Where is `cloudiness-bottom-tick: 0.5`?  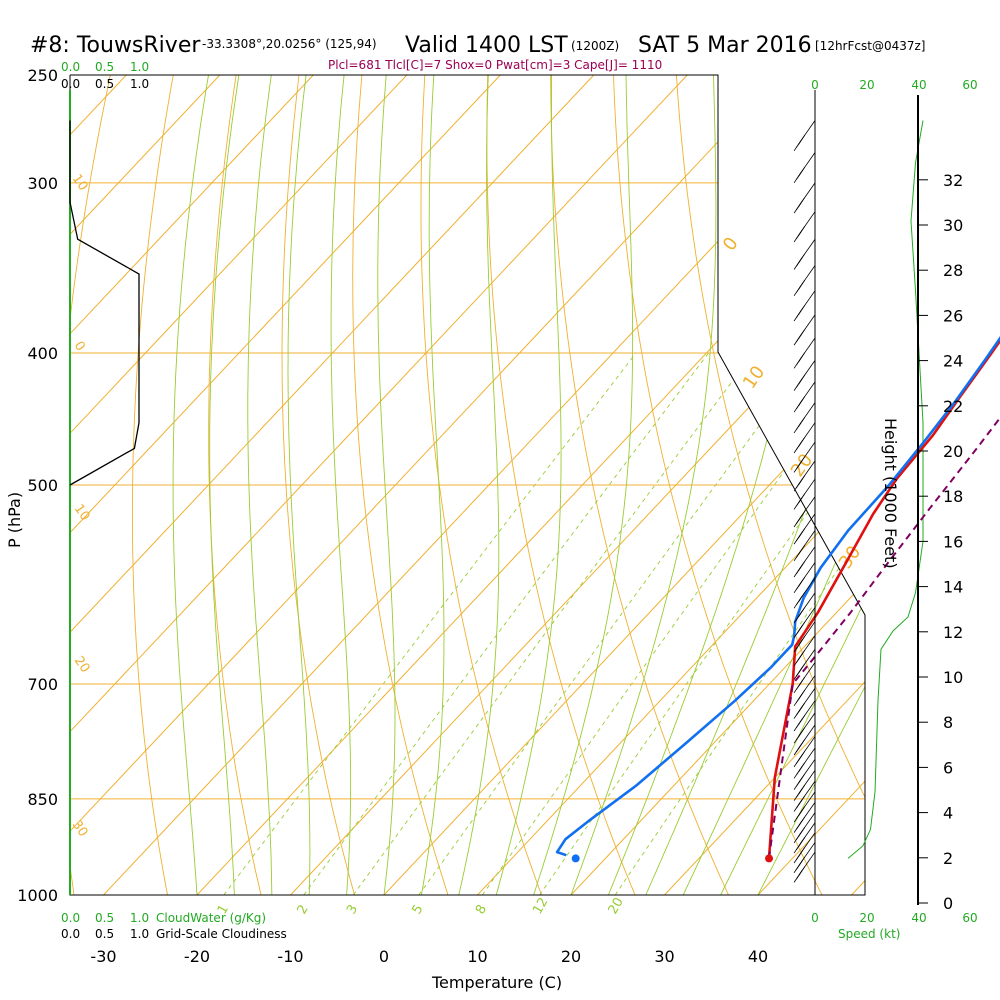 cloudiness-bottom-tick: 0.5 is located at coordinates (104, 934).